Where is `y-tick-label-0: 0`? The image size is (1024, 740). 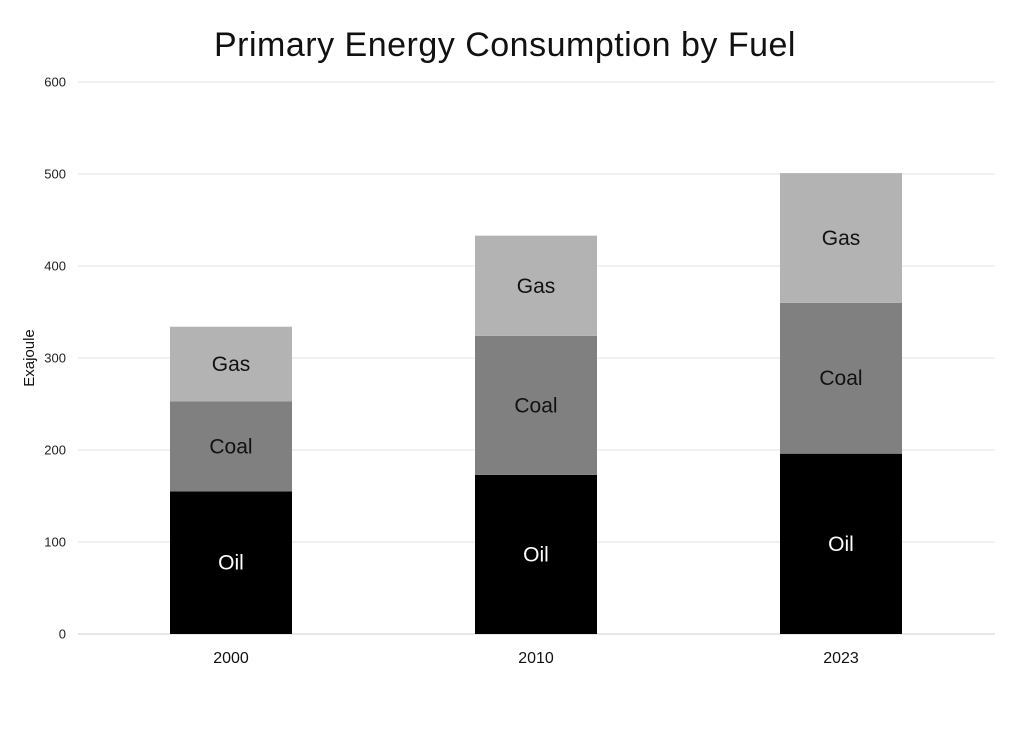
y-tick-label-0: 0 is located at coordinates (62, 634).